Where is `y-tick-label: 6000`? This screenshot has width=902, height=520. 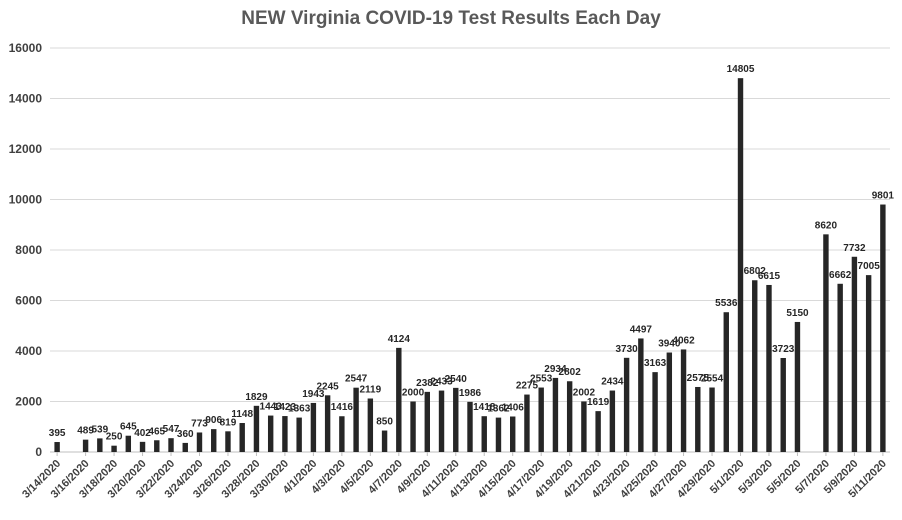 y-tick-label: 6000 is located at coordinates (28, 301).